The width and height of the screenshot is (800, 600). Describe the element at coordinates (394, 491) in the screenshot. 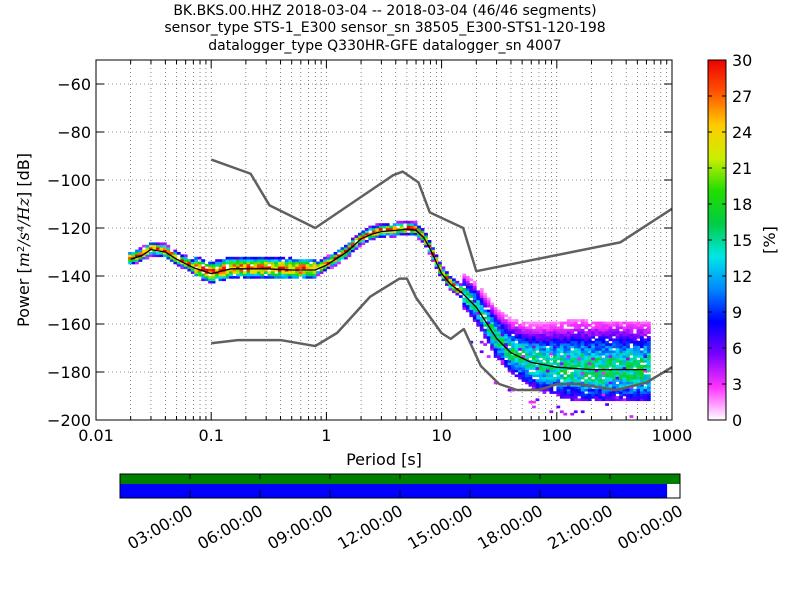

I see `timeline-psd-bar` at that location.